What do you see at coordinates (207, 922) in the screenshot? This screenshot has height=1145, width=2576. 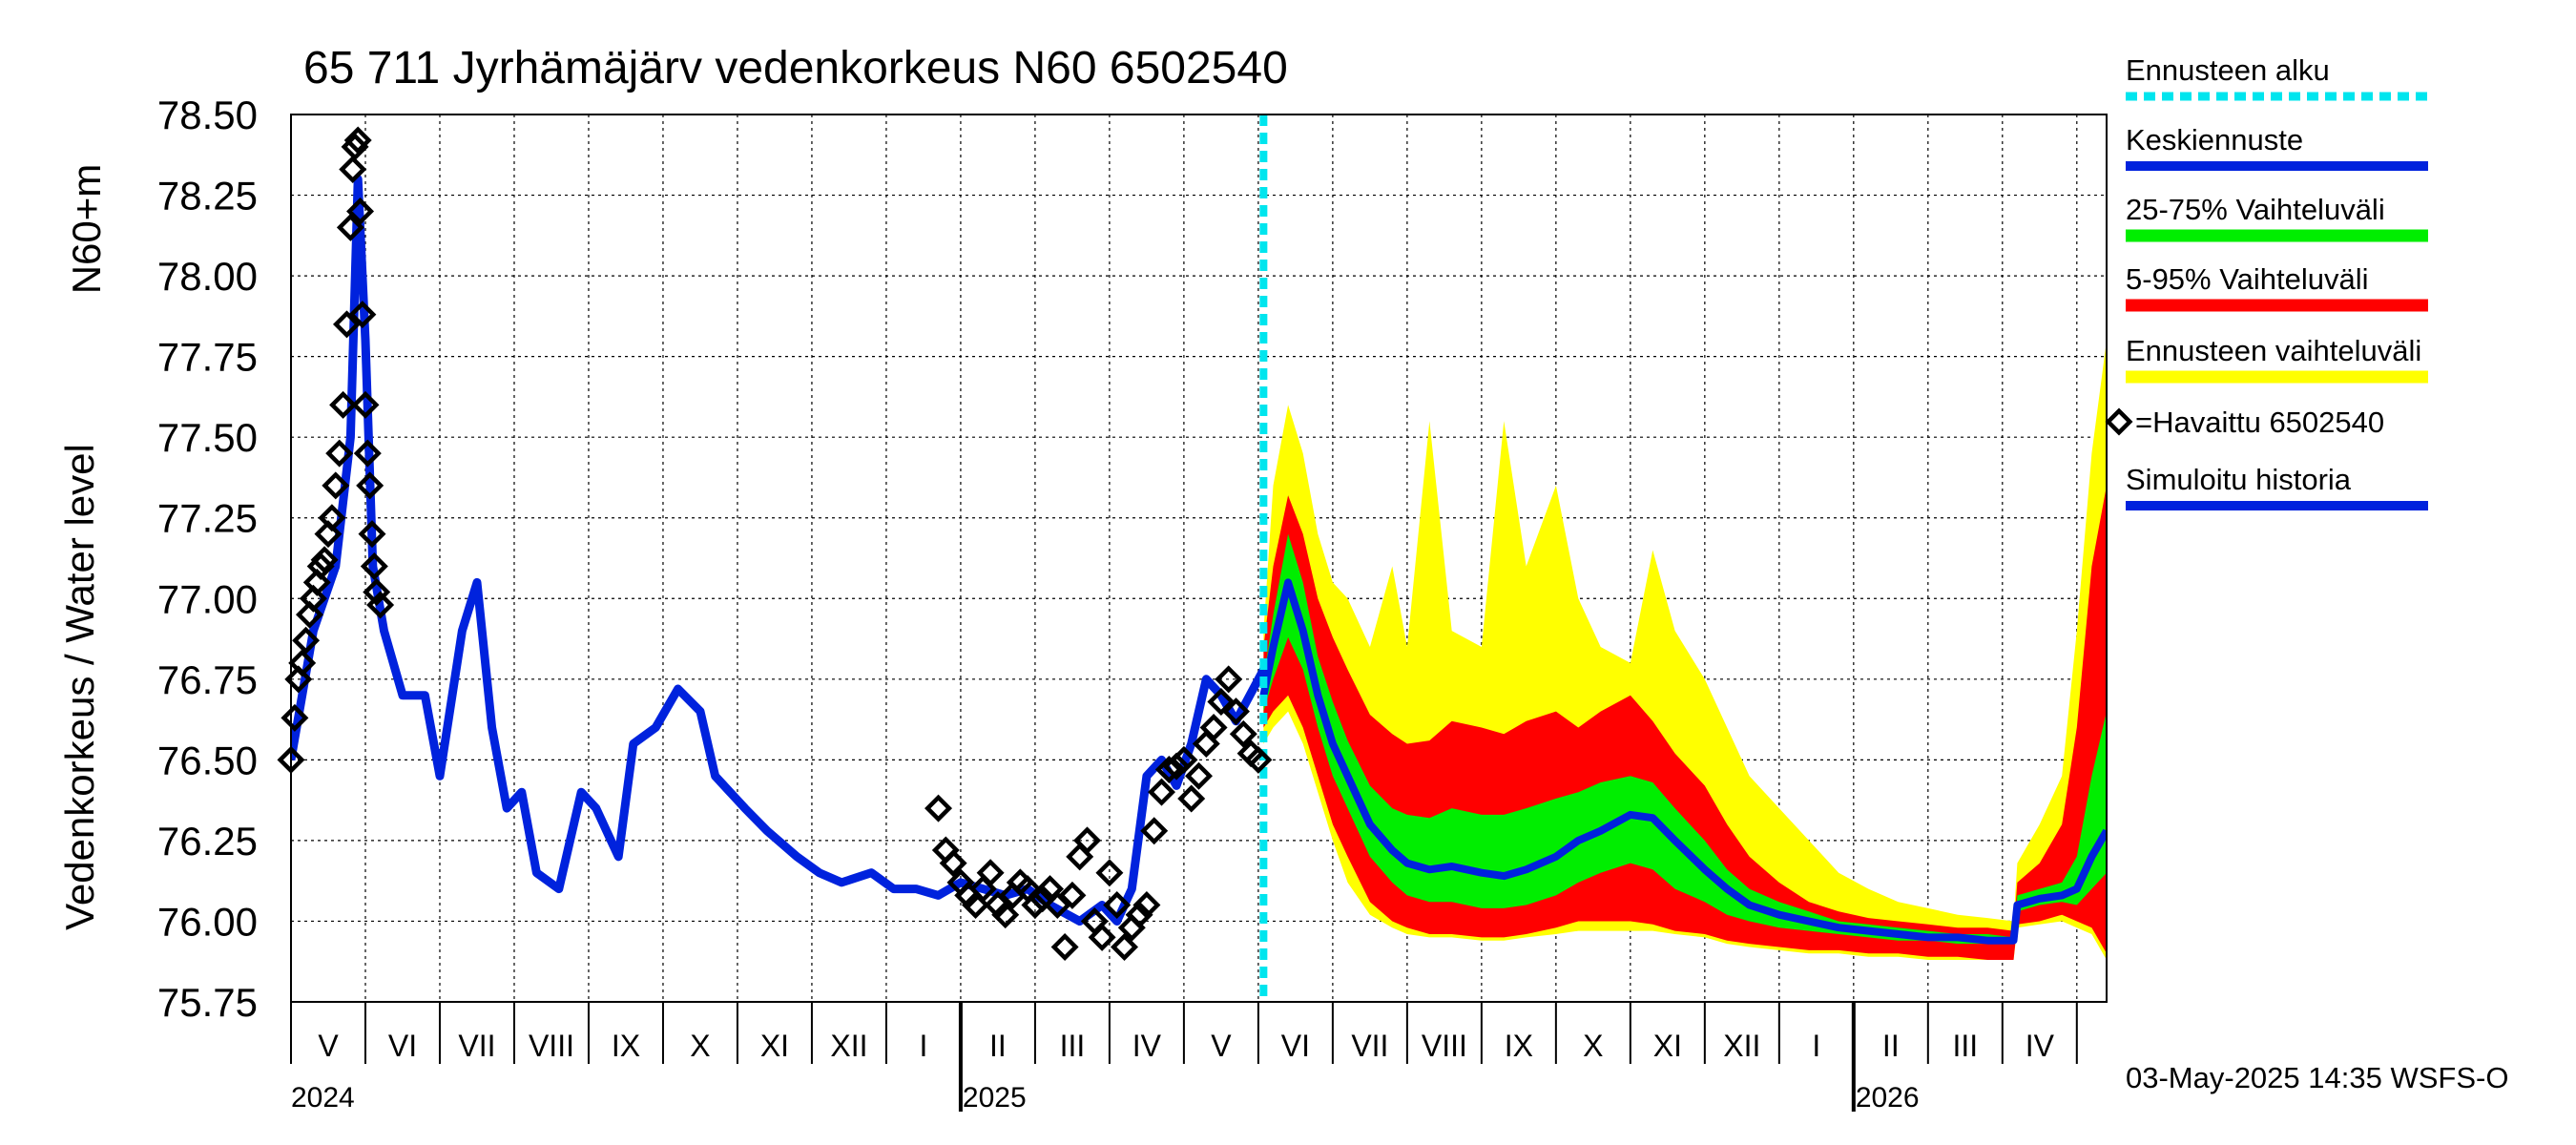 I see `y-tick-label: 76.00` at bounding box center [207, 922].